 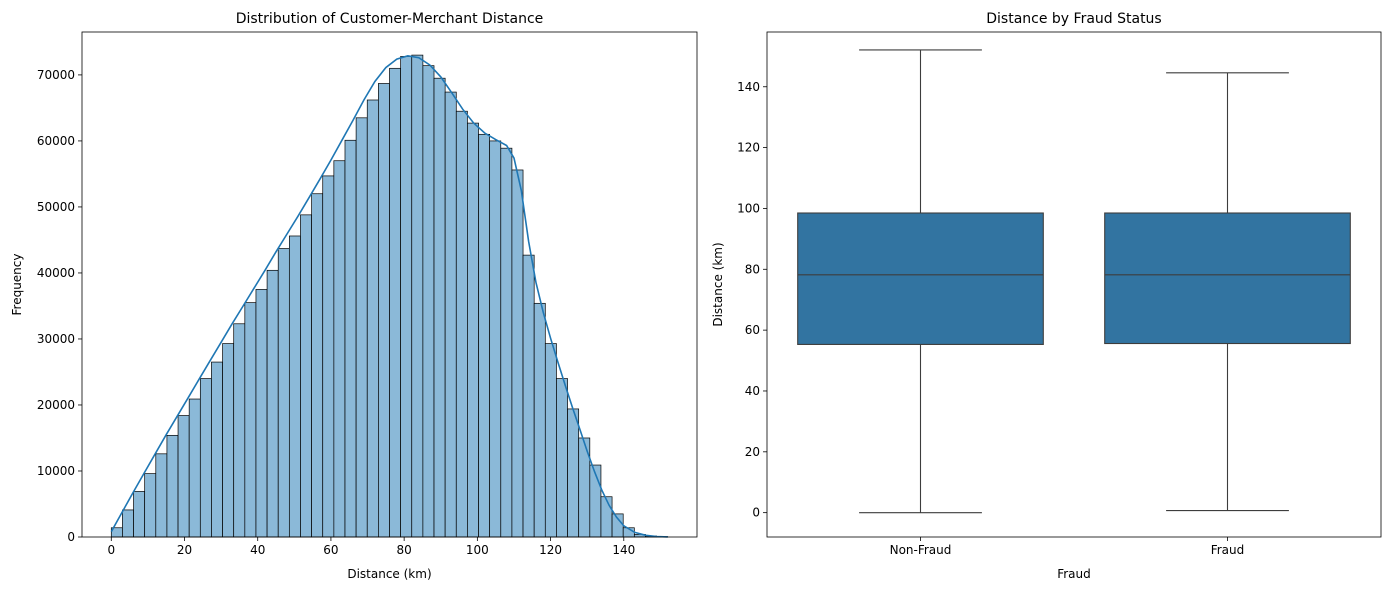 I want to click on box-fraud, so click(x=1227, y=292).